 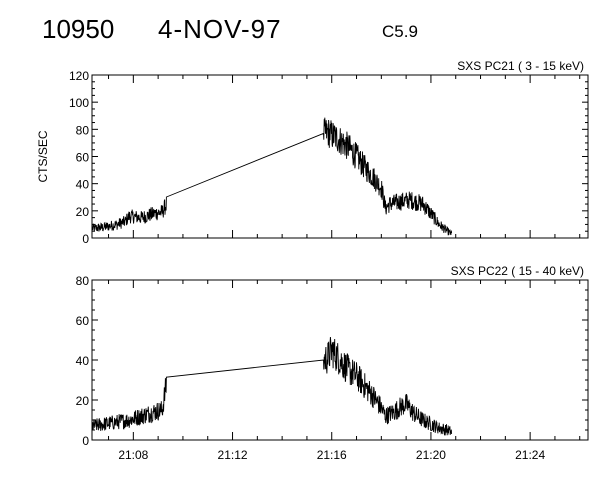 What do you see at coordinates (332, 455) in the screenshot?
I see `x-tick-label-2116: 21:16` at bounding box center [332, 455].